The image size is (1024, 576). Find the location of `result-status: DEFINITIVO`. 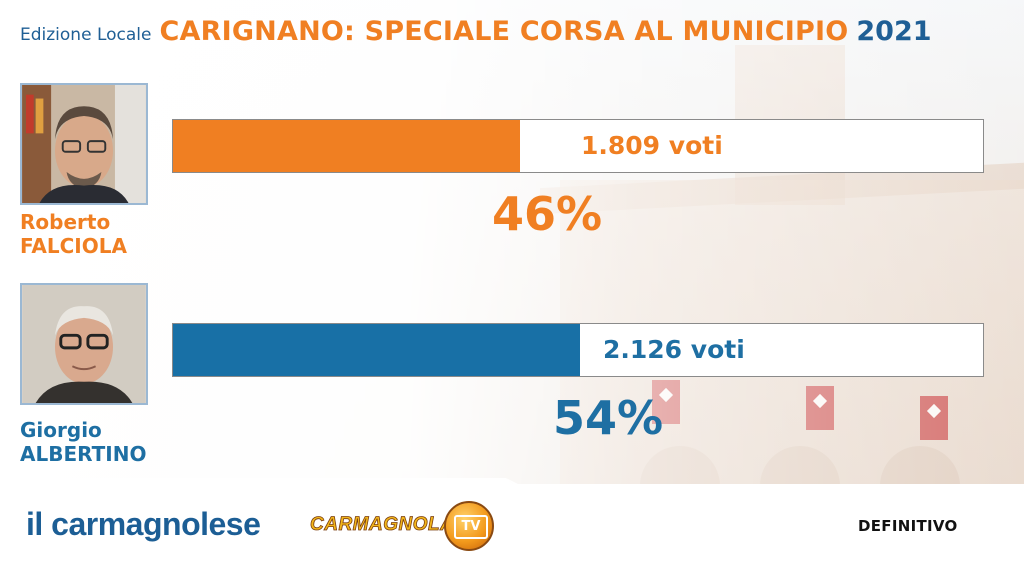

result-status: DEFINITIVO is located at coordinates (908, 526).